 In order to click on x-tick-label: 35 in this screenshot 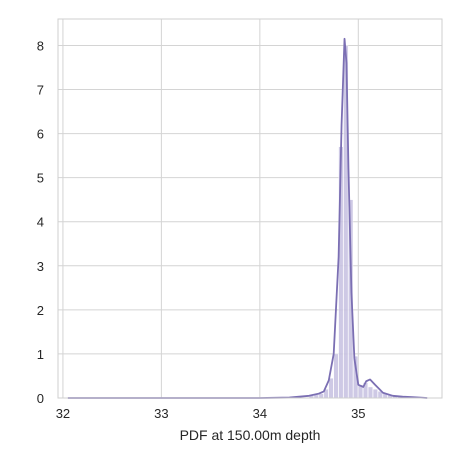, I will do `click(358, 413)`.